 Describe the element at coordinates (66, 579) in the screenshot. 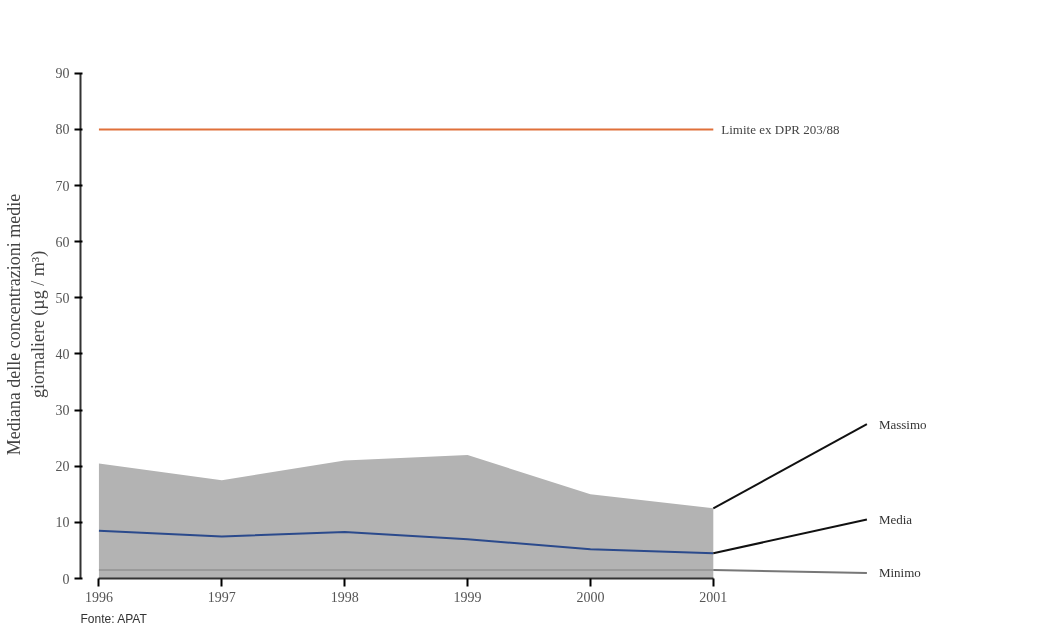

I see `y-tick-label: 0` at that location.